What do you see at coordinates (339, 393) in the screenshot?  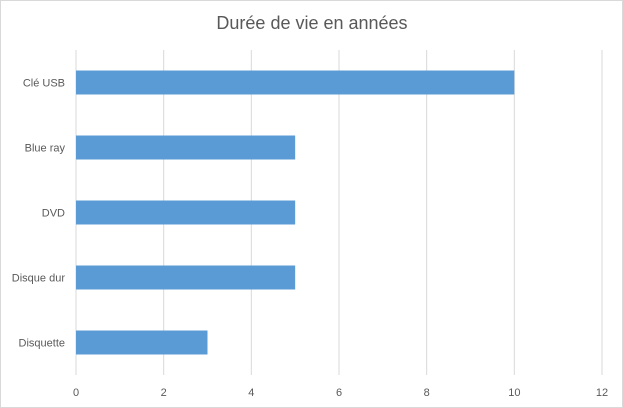 I see `x-tick-label: 6` at bounding box center [339, 393].